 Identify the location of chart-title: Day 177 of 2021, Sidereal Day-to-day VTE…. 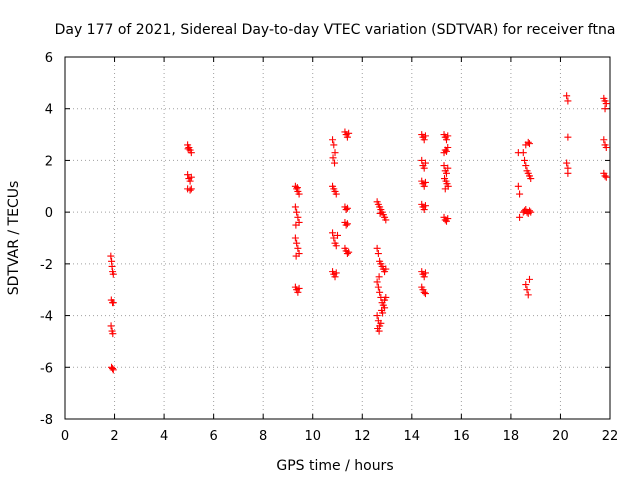
(335, 30).